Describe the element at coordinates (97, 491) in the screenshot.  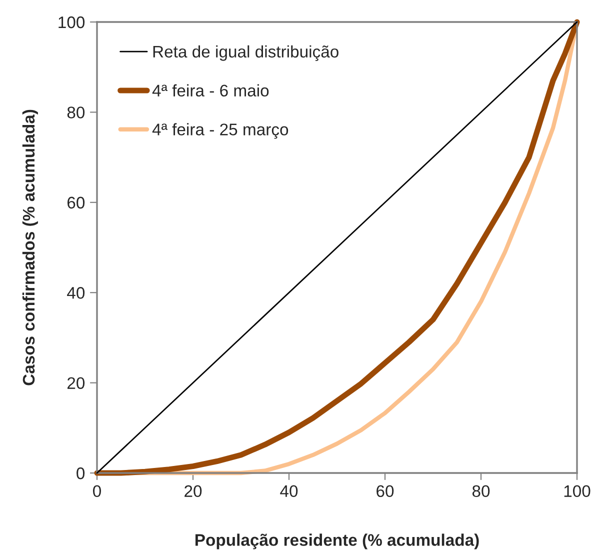
I see `x-tick-label: 0` at that location.